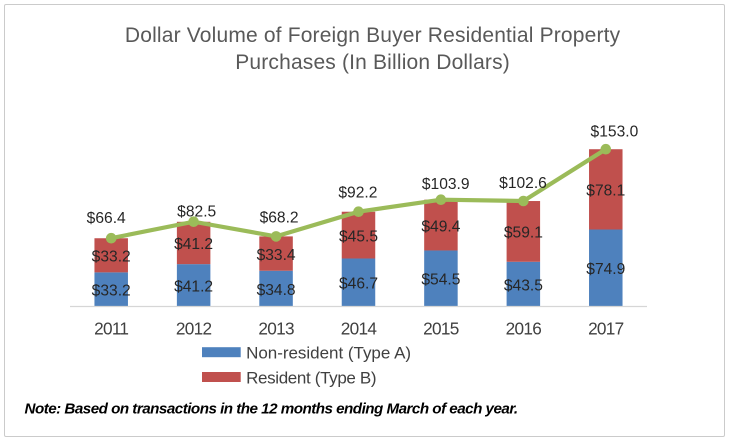  What do you see at coordinates (279, 217) in the screenshot?
I see `svg-text: $68.2` at bounding box center [279, 217].